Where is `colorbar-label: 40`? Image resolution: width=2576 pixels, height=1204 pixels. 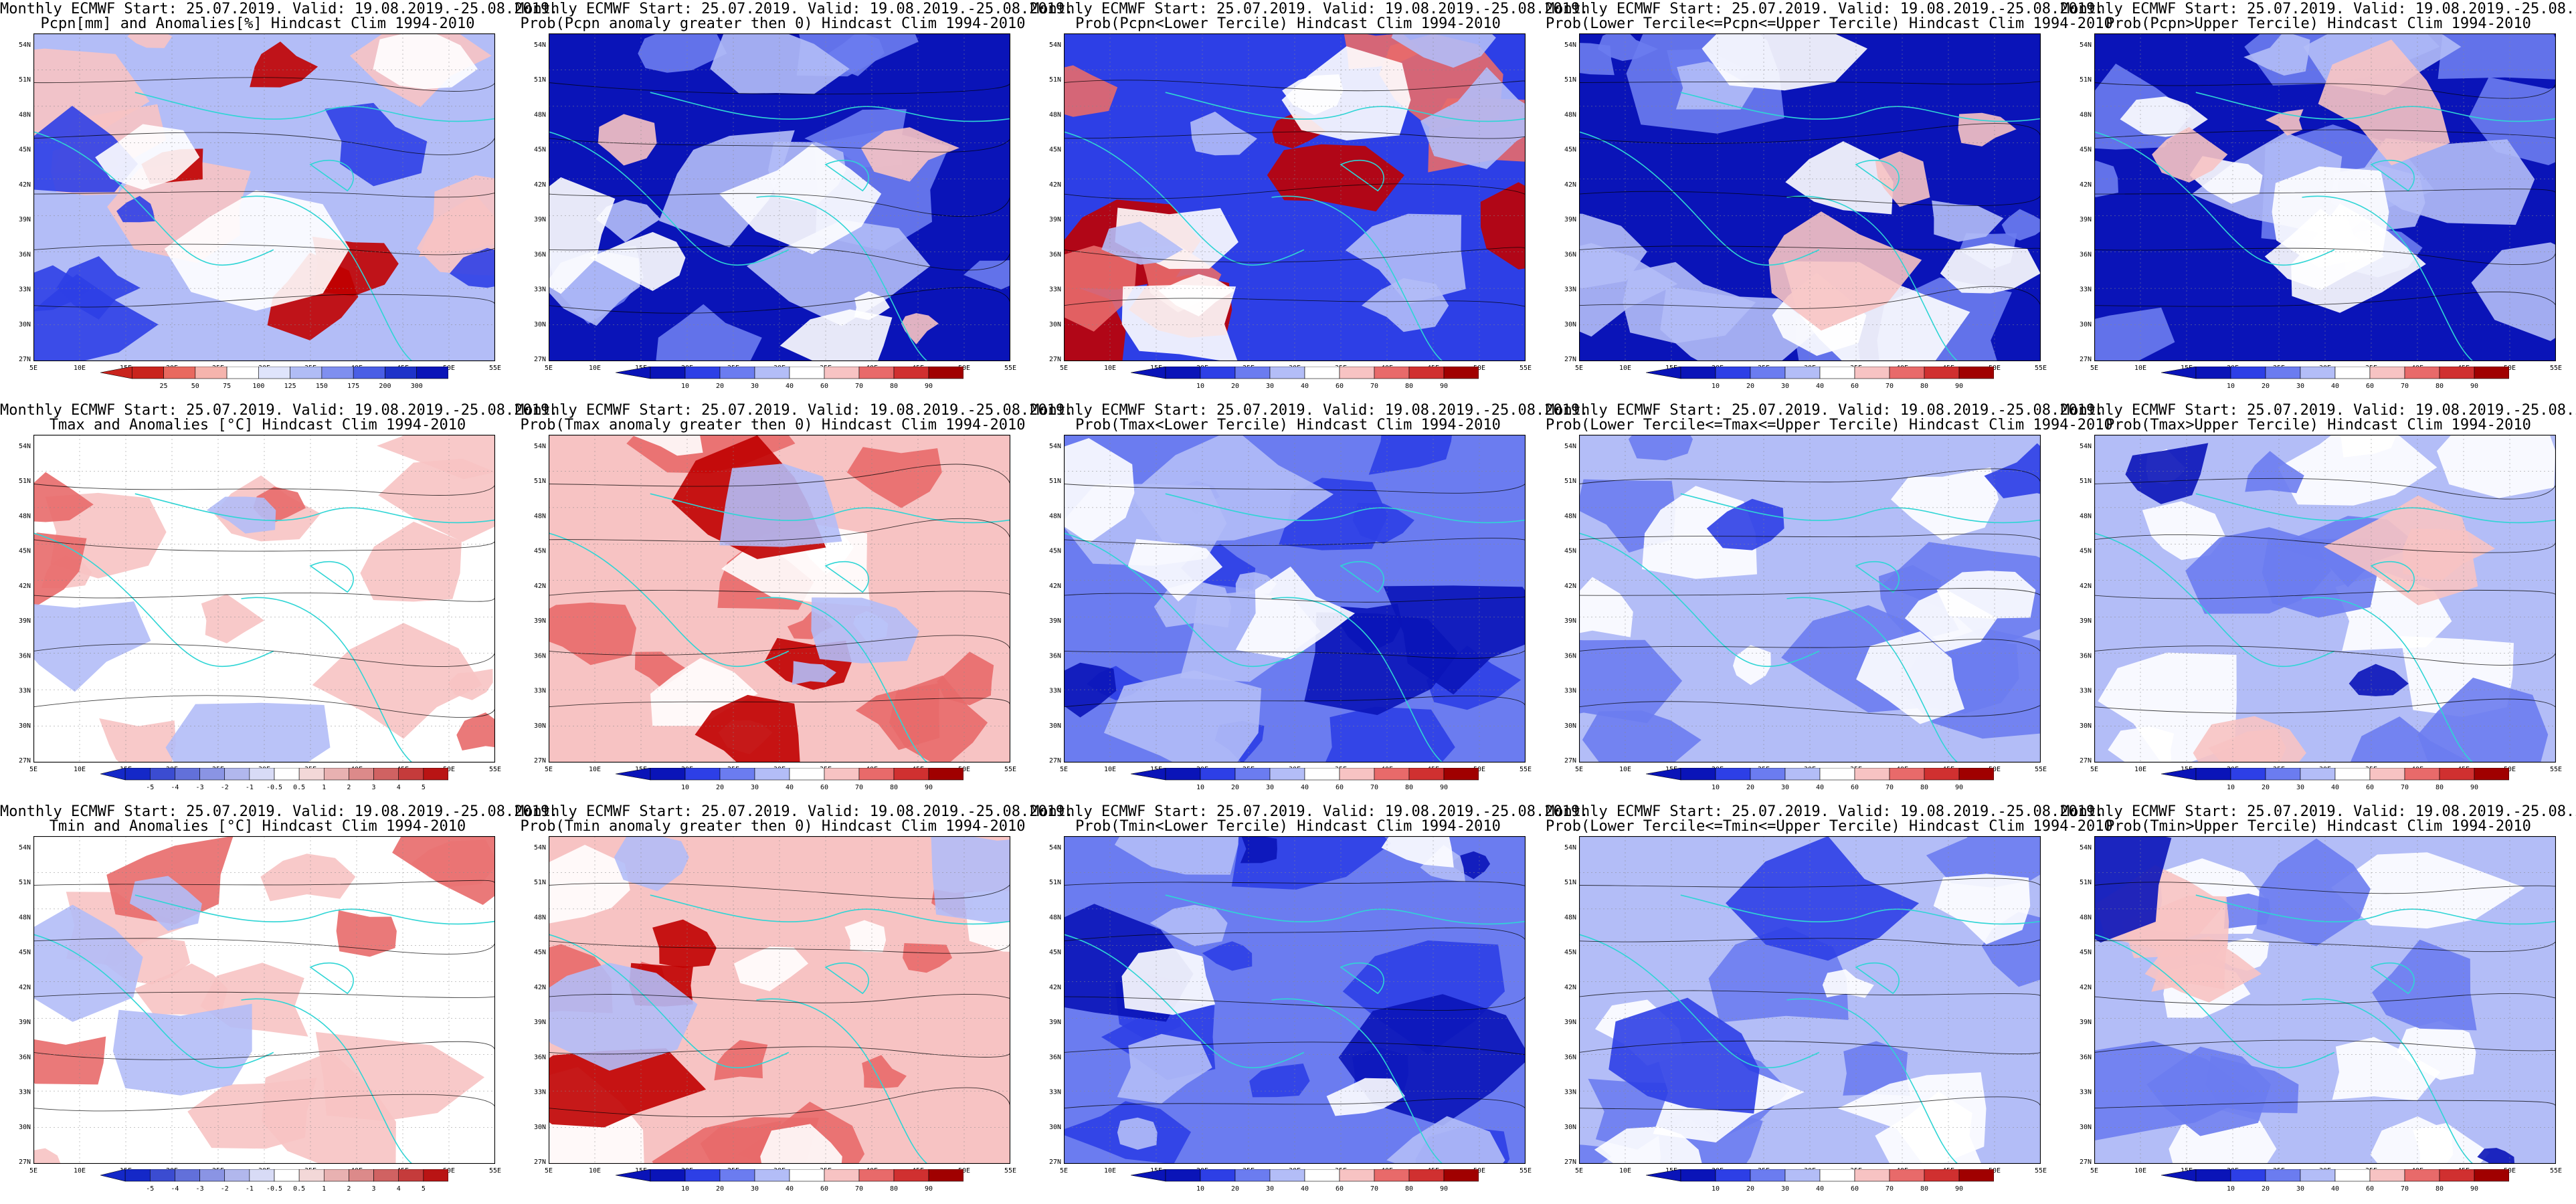 colorbar-label: 40 is located at coordinates (1305, 787).